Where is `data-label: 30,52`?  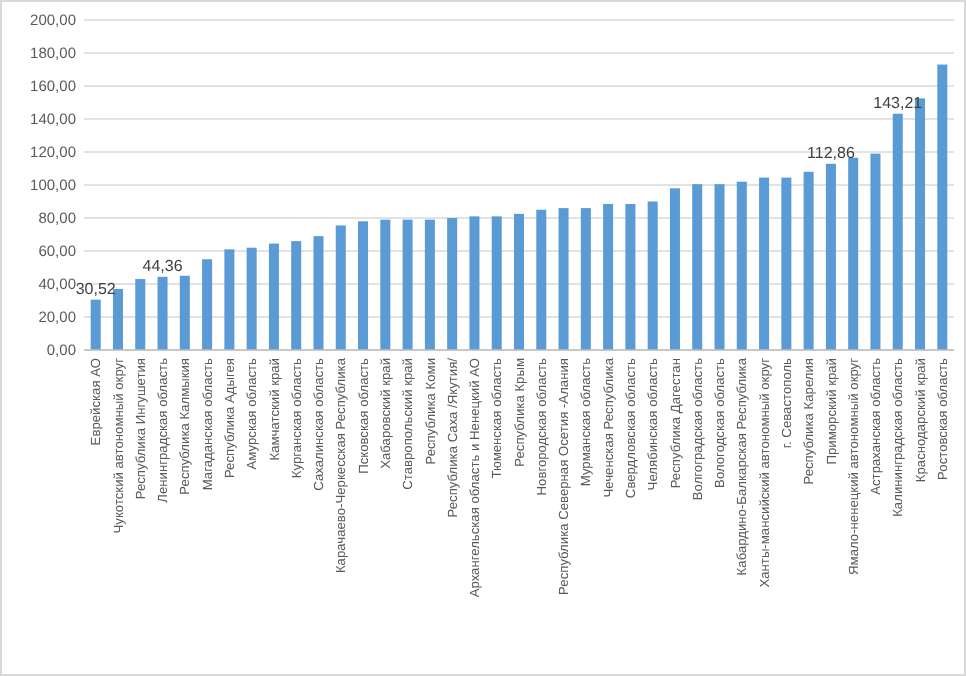
data-label: 30,52 is located at coordinates (96, 288).